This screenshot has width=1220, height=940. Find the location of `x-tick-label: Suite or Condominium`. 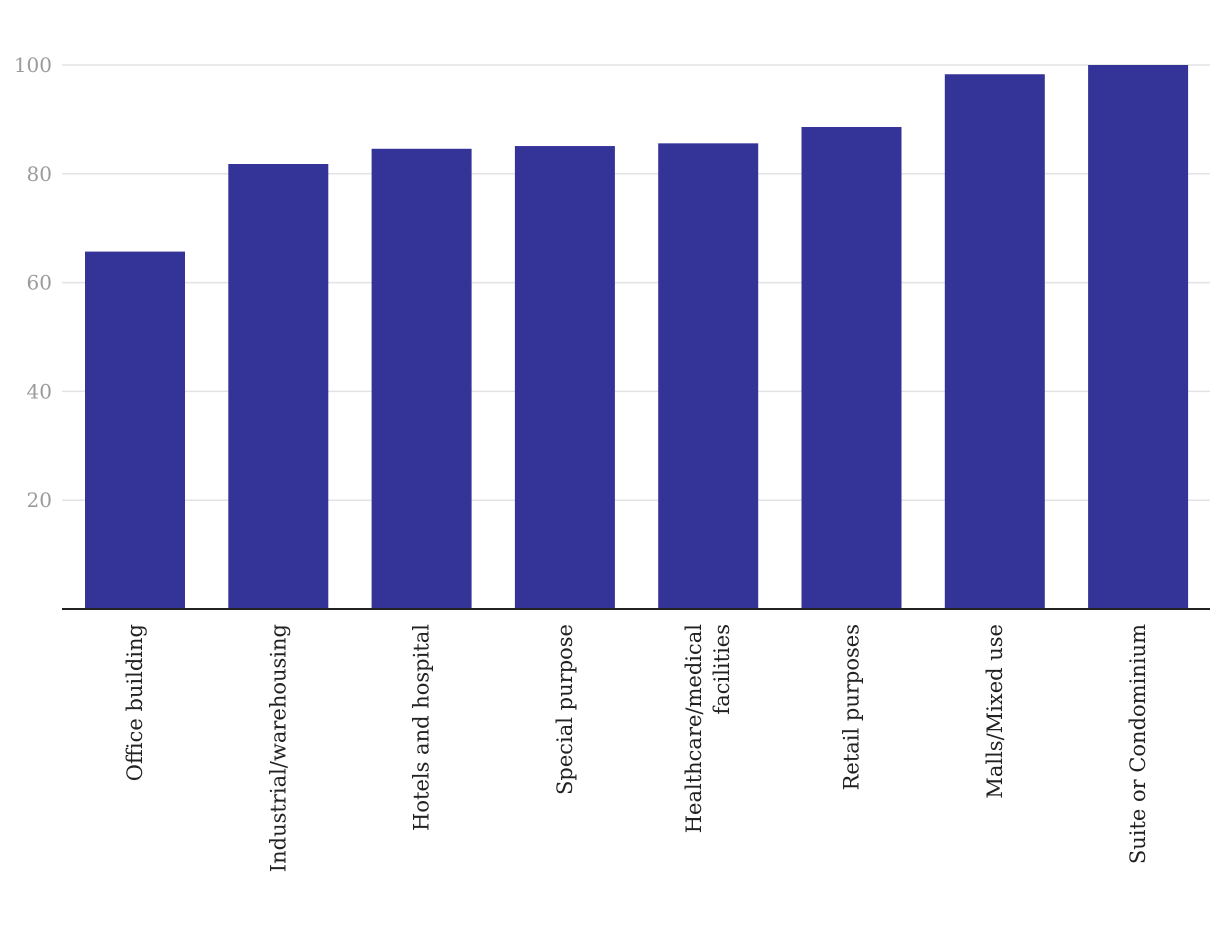

x-tick-label: Suite or Condominium is located at coordinates (1138, 744).